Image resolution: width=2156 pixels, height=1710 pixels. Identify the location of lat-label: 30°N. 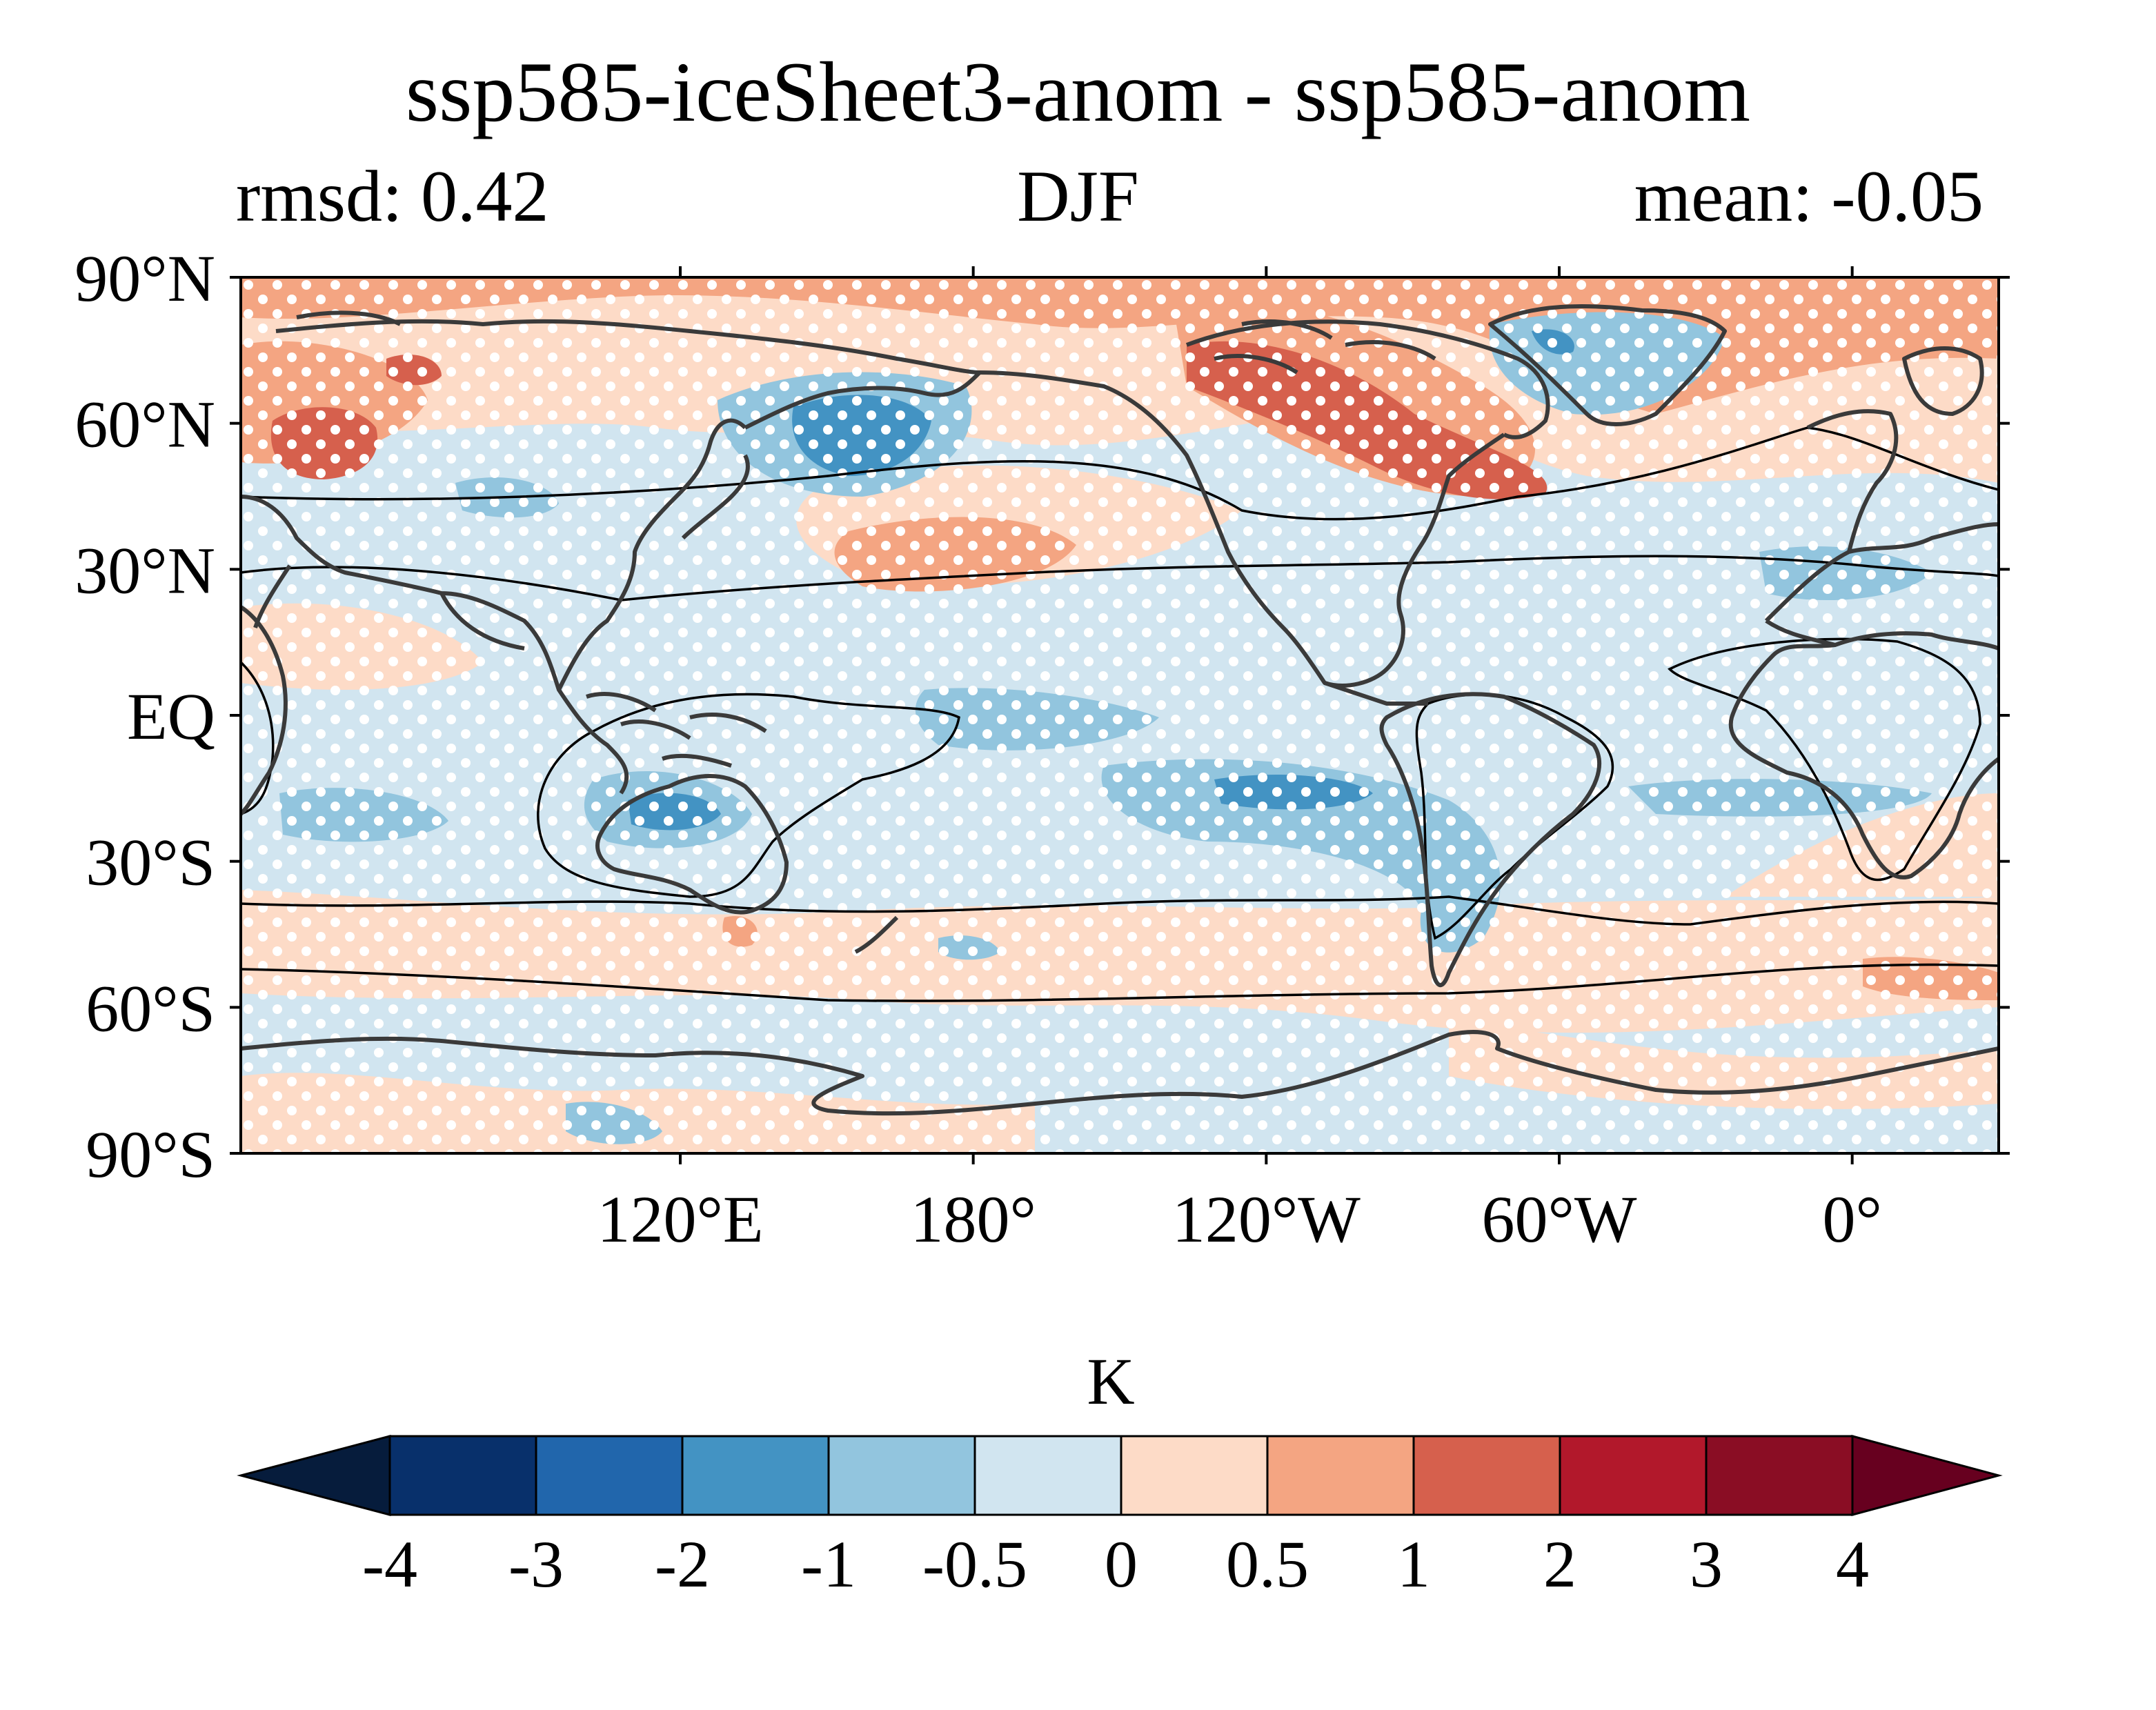
(145, 570).